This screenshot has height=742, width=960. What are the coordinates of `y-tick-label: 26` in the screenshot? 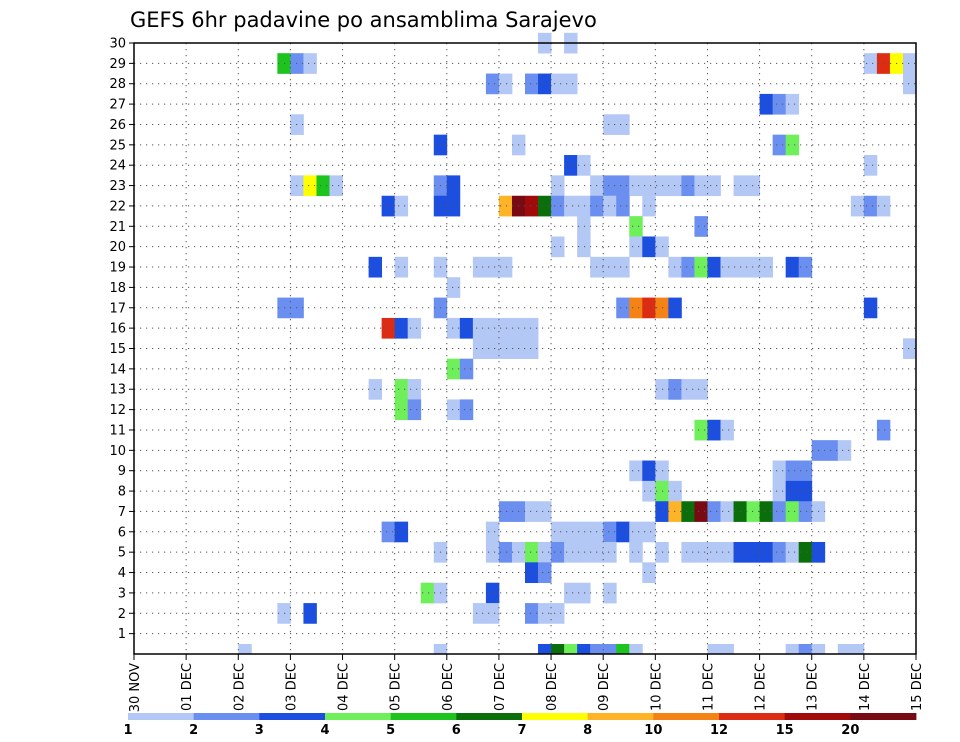 It's located at (117, 125).